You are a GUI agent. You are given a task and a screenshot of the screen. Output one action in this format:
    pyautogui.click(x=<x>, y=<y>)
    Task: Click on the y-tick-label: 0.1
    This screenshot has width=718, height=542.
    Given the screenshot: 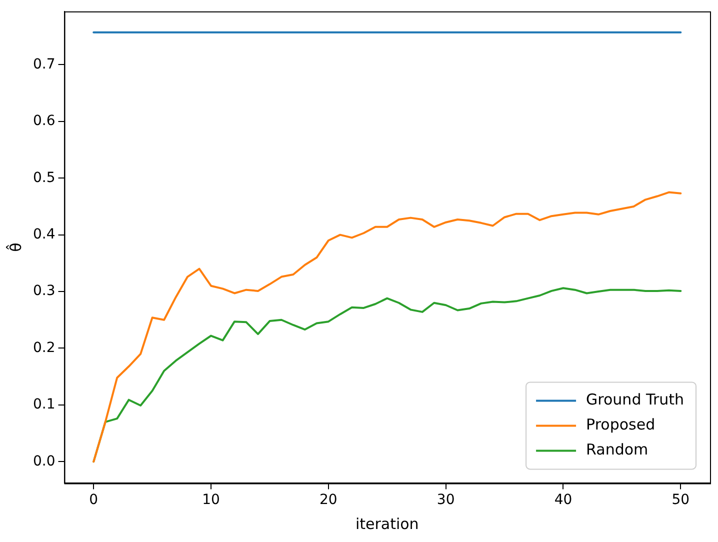 What is the action you would take?
    pyautogui.click(x=44, y=404)
    